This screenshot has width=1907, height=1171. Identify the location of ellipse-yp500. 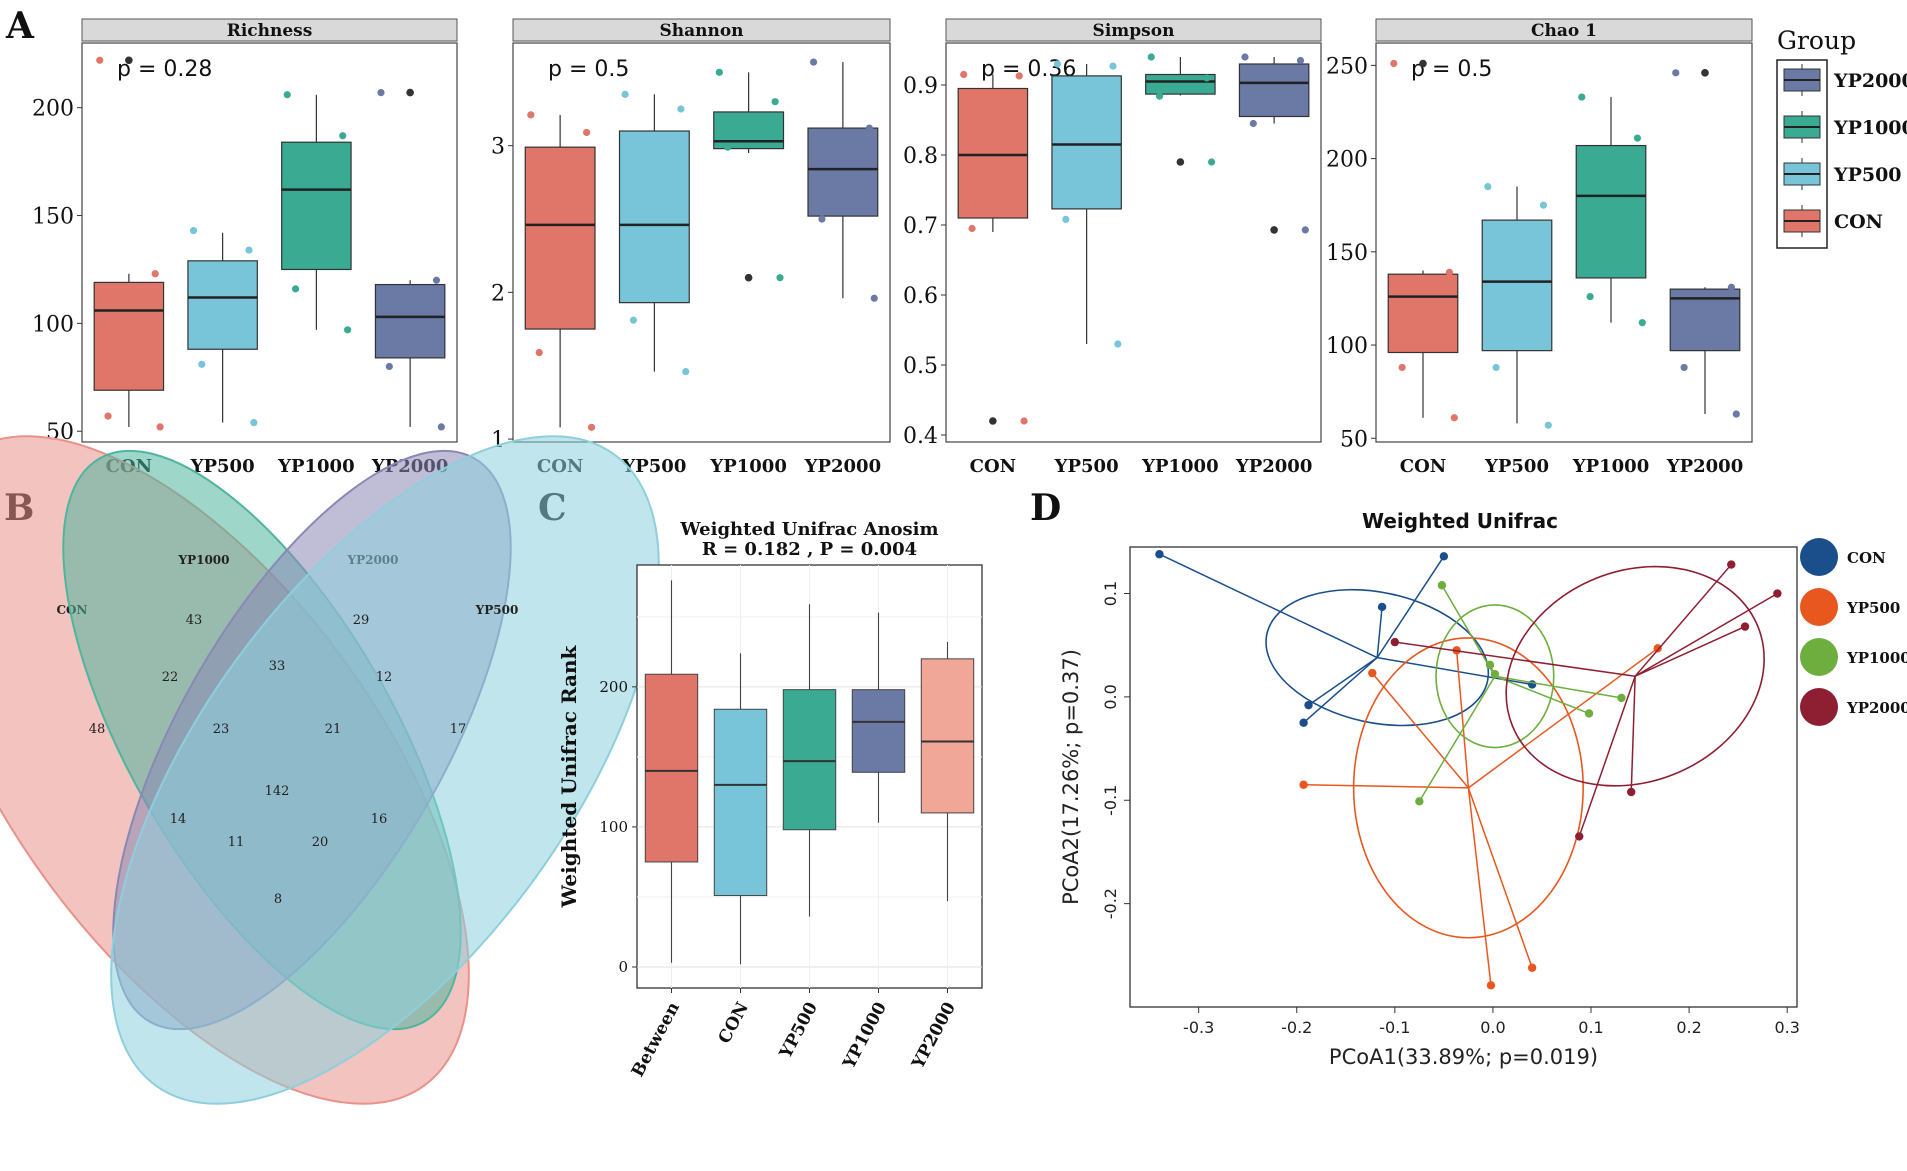
(1468, 788).